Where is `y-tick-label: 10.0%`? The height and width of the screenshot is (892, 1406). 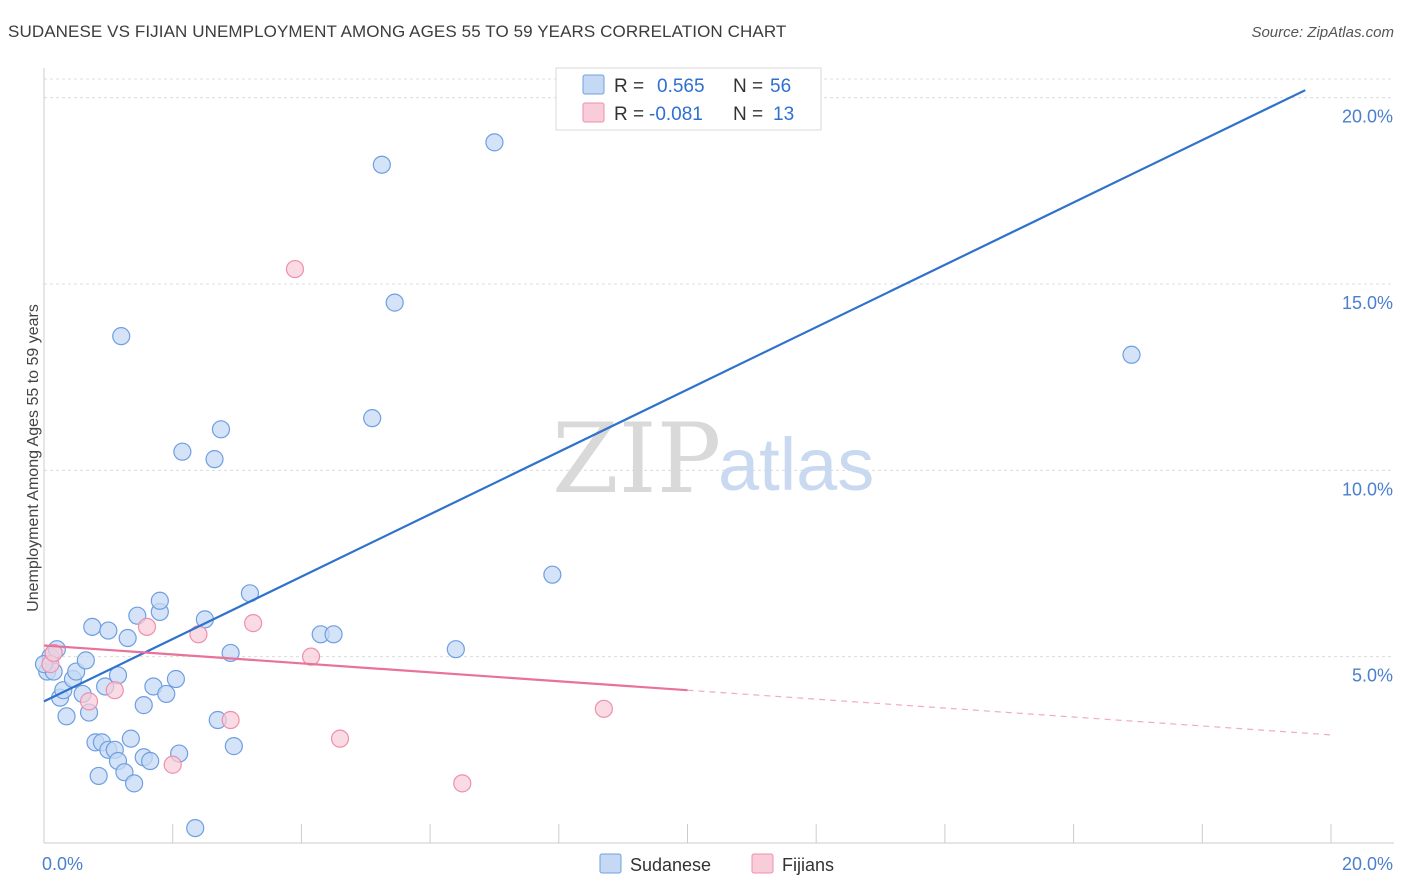 y-tick-label: 10.0% is located at coordinates (1367, 489).